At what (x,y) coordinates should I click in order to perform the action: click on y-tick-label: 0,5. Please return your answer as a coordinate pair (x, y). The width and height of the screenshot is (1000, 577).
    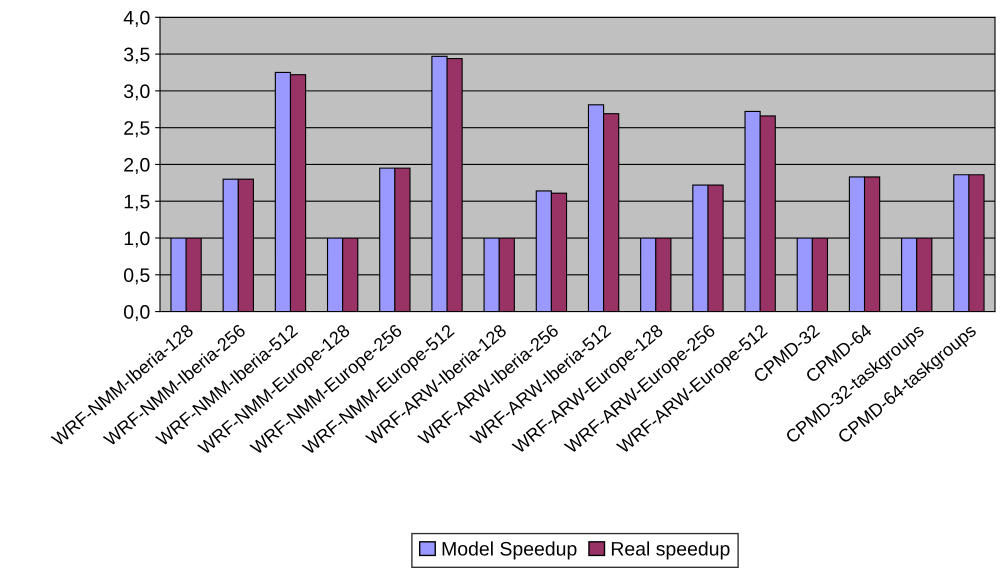
    Looking at the image, I should click on (137, 276).